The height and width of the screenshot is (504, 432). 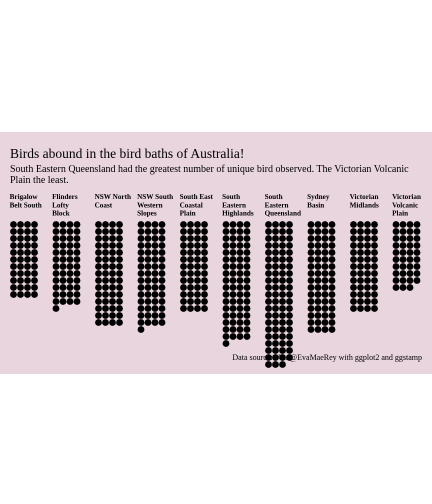 I want to click on region-label: Victorian Midlands, so click(x=364, y=201).